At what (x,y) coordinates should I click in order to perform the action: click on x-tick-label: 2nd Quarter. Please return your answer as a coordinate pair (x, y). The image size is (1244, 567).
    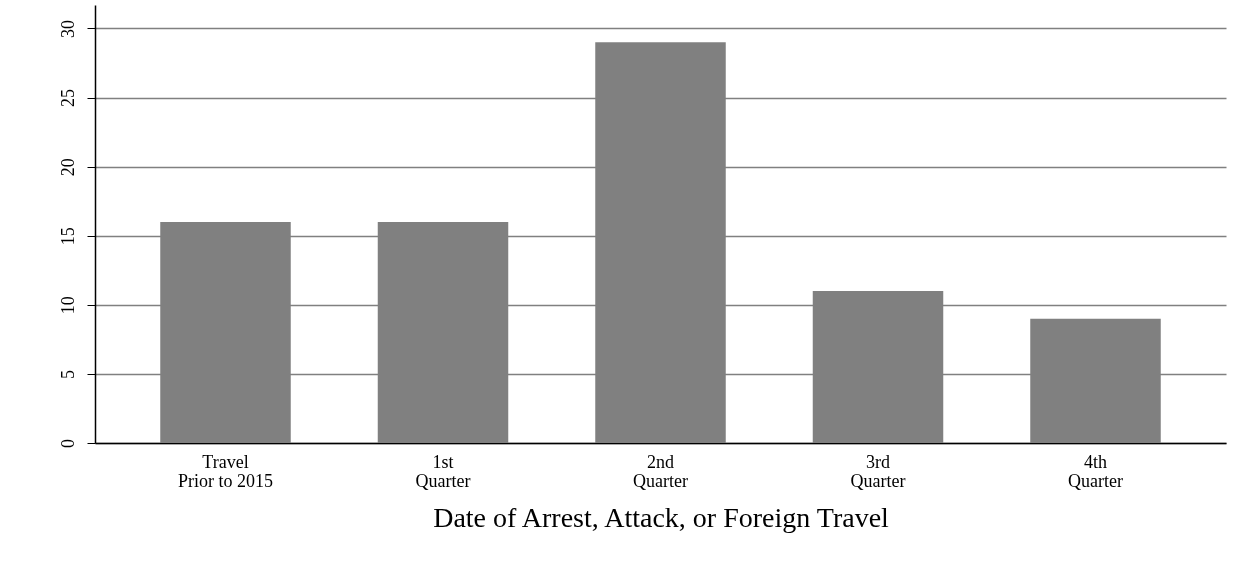
    Looking at the image, I should click on (660, 471).